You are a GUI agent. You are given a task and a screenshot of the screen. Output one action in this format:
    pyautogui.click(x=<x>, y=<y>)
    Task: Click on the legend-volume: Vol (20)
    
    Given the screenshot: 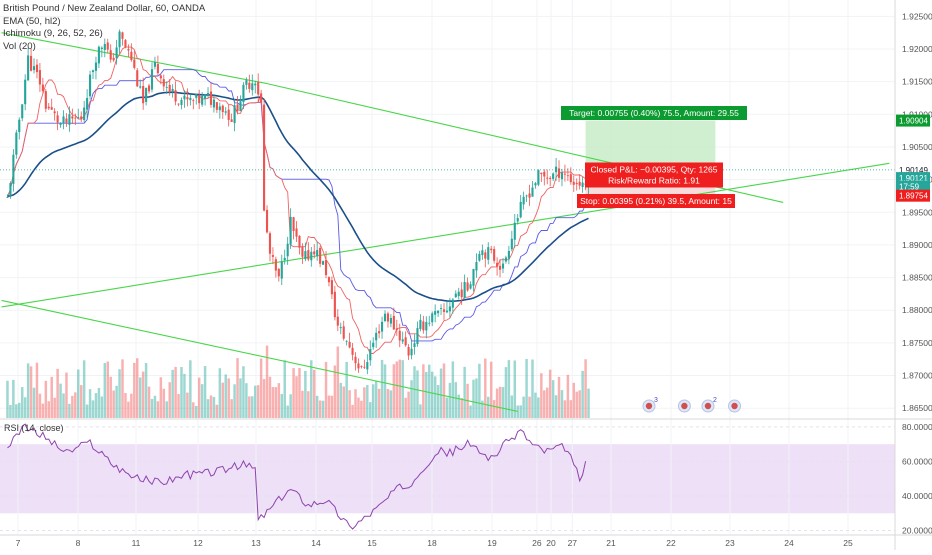 What is the action you would take?
    pyautogui.click(x=19, y=46)
    